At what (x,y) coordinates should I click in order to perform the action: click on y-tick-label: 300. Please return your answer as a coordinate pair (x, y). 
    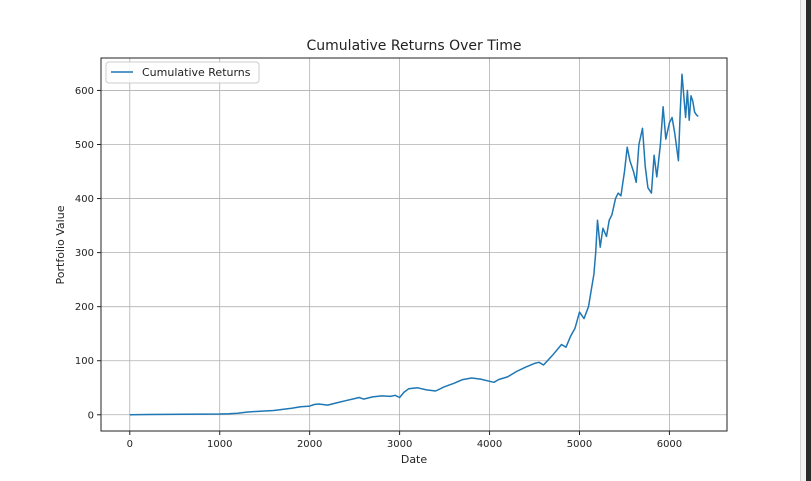
    Looking at the image, I should click on (84, 253).